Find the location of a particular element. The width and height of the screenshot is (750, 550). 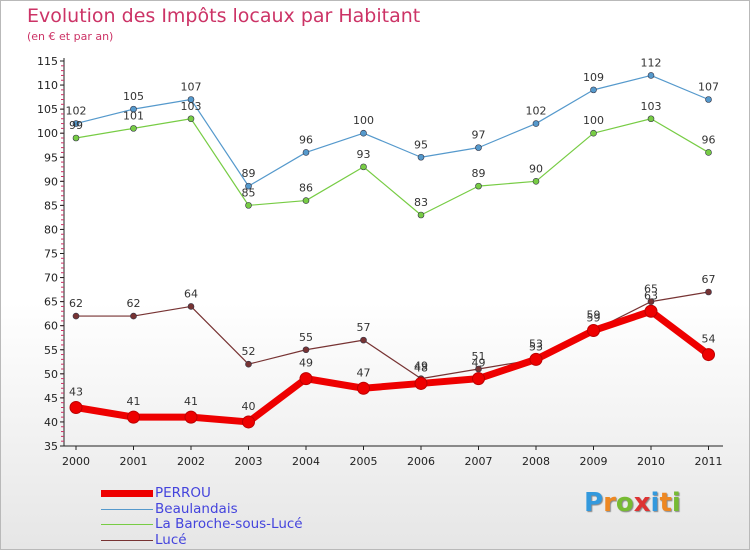

y-tick-label: 80 is located at coordinates (51, 229).